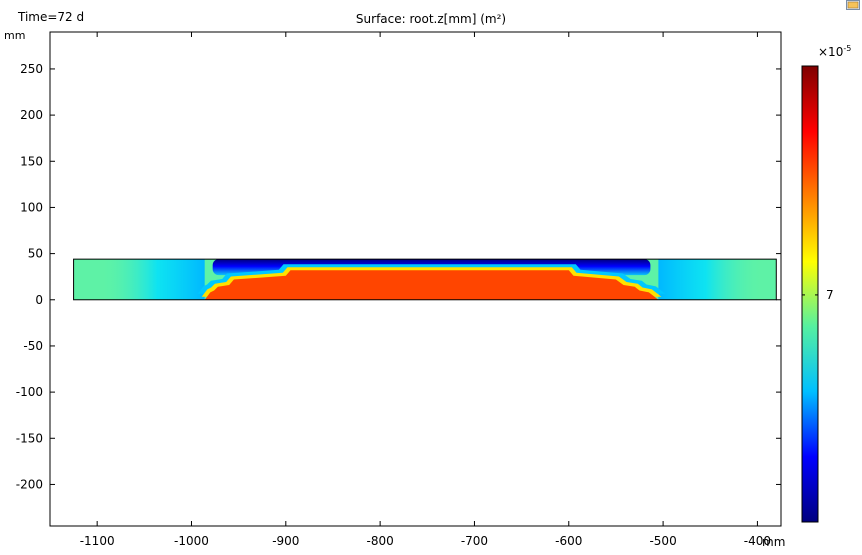 The image size is (862, 555). What do you see at coordinates (431, 285) in the screenshot?
I see `high-value-region` at bounding box center [431, 285].